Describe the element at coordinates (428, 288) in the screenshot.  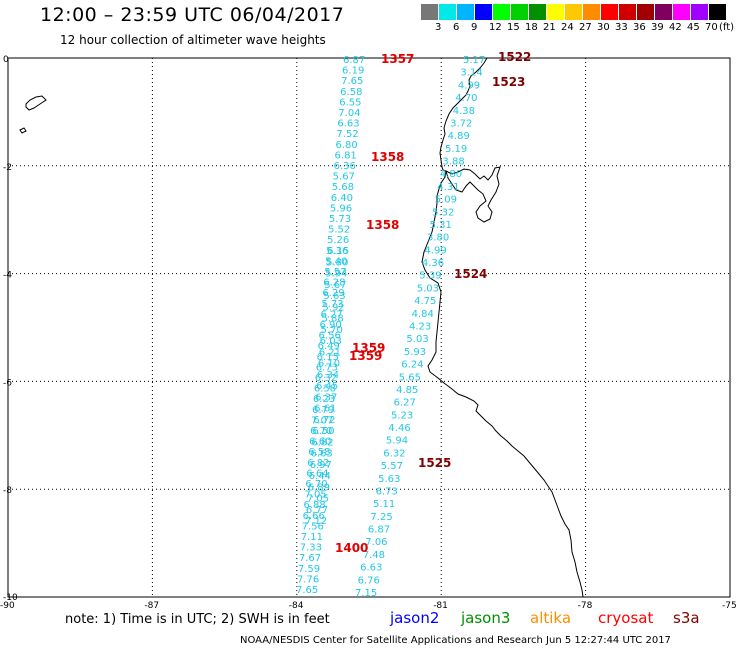
I see `swh-value: 5.03` at that location.